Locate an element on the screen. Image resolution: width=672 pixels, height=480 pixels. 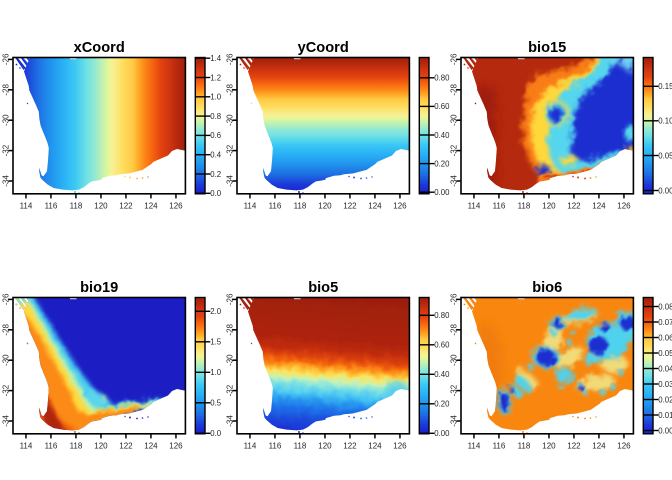
svg-text: 0.2 is located at coordinates (215, 174).